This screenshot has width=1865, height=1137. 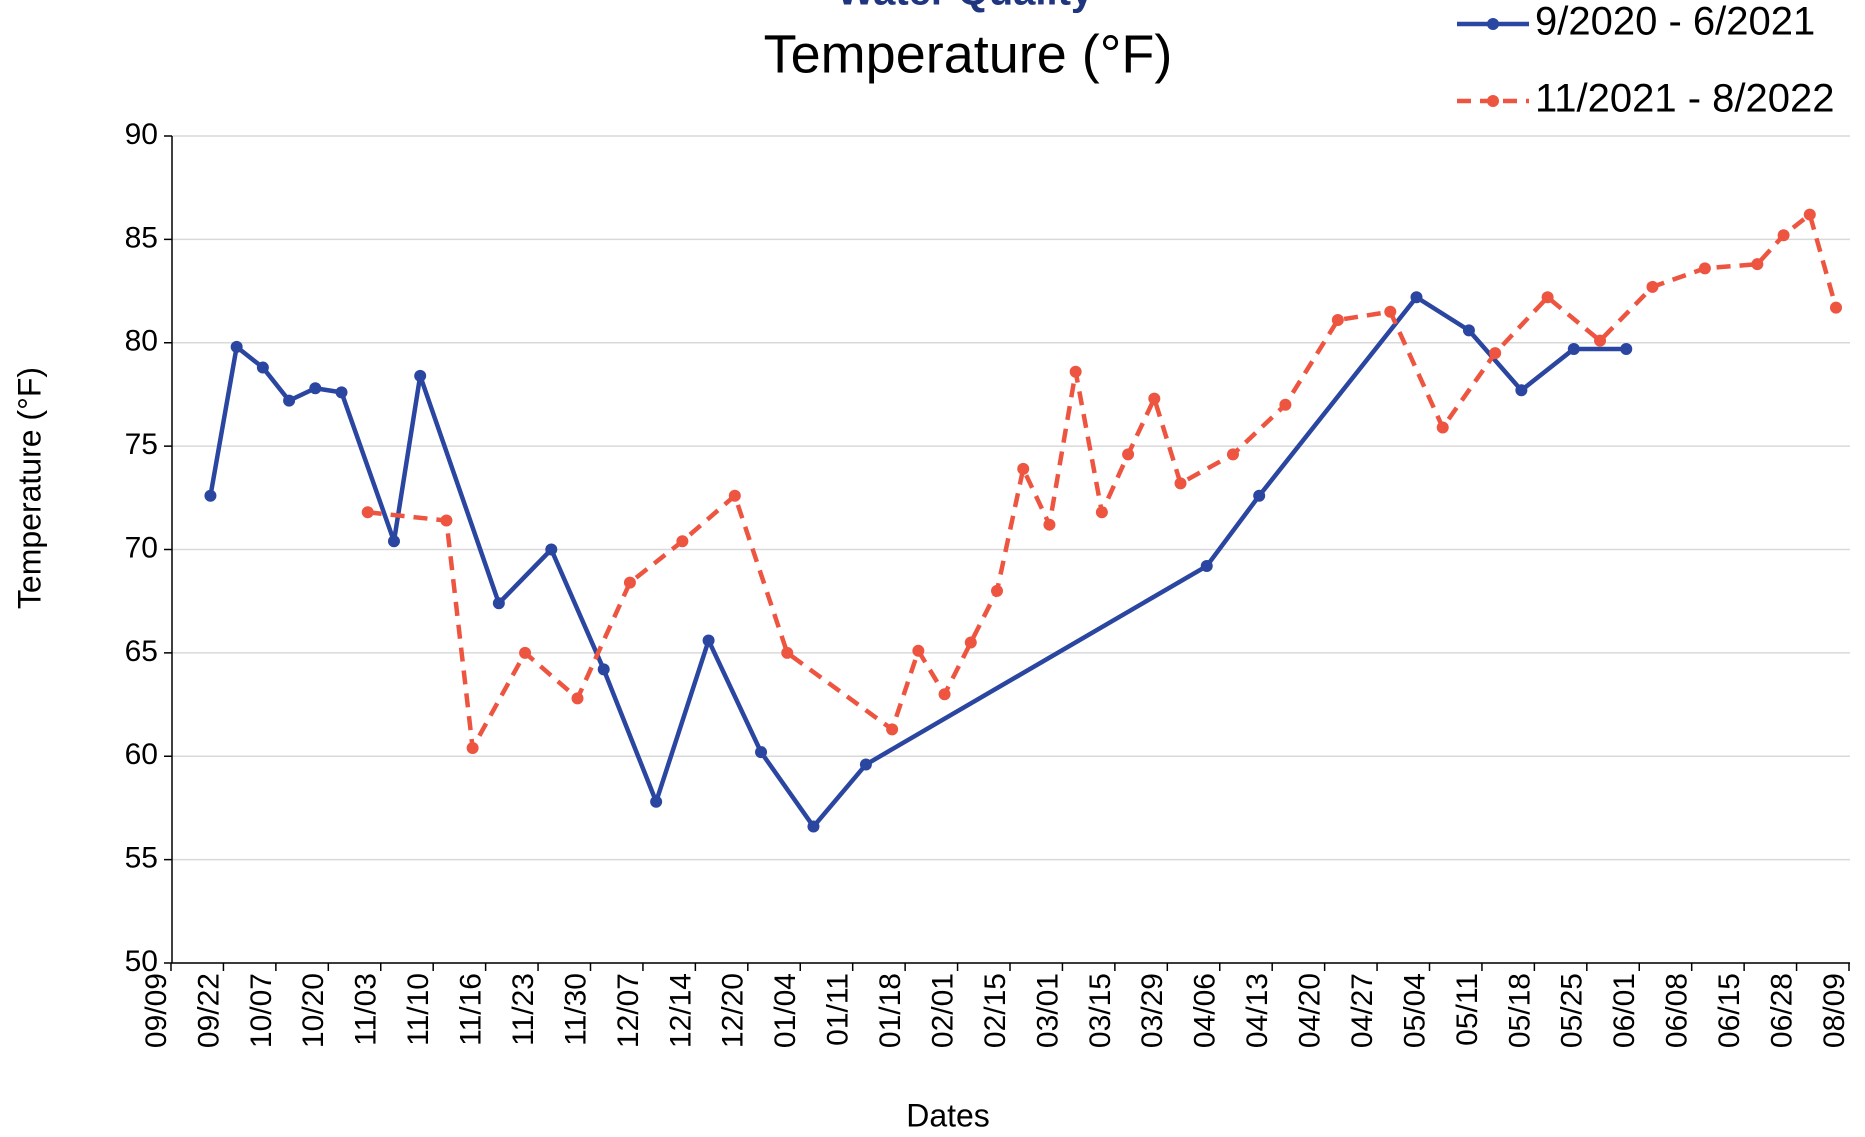 What do you see at coordinates (1781, 1010) in the screenshot?
I see `x-tick-label: 06/28` at bounding box center [1781, 1010].